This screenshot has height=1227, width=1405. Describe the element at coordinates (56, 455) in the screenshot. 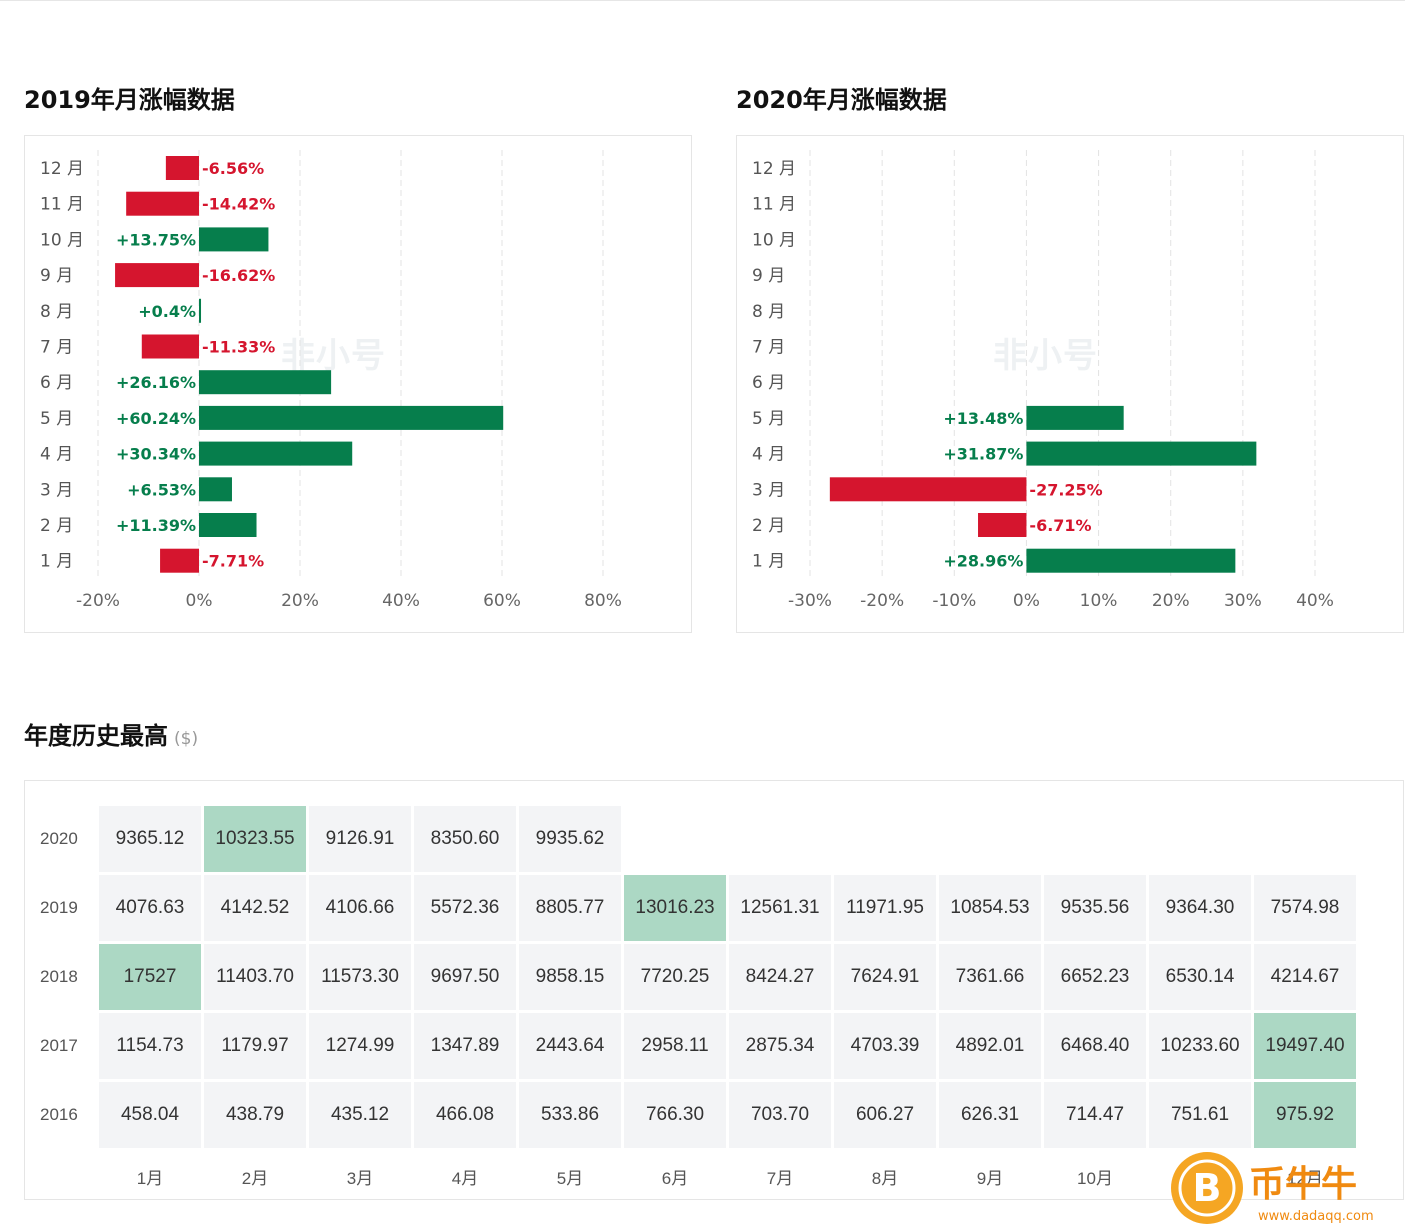

I see `y-category-label: 4 月` at that location.